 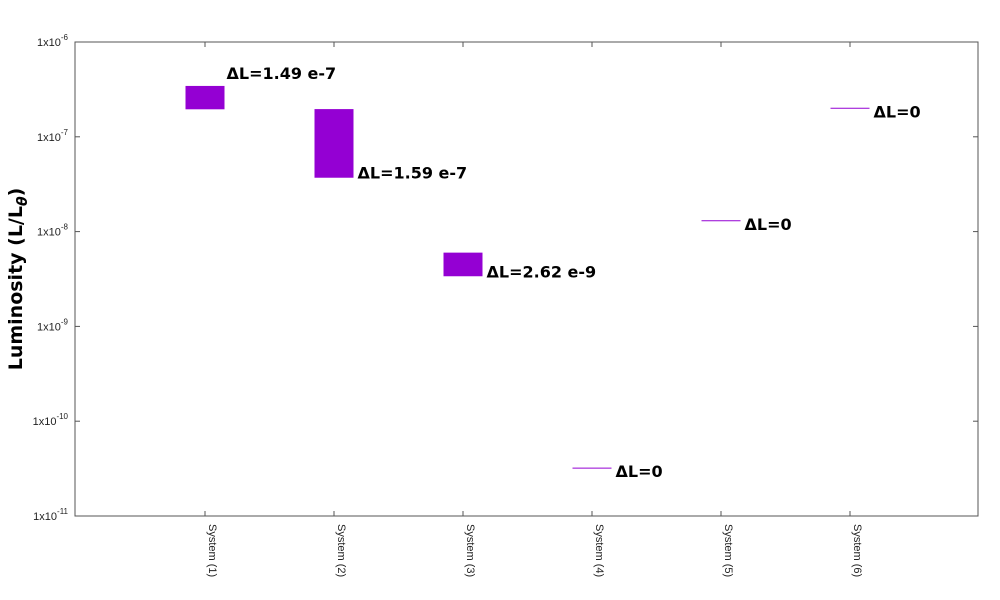 What do you see at coordinates (65, 37) in the screenshot?
I see `y-tick-label-exponent: -6` at bounding box center [65, 37].